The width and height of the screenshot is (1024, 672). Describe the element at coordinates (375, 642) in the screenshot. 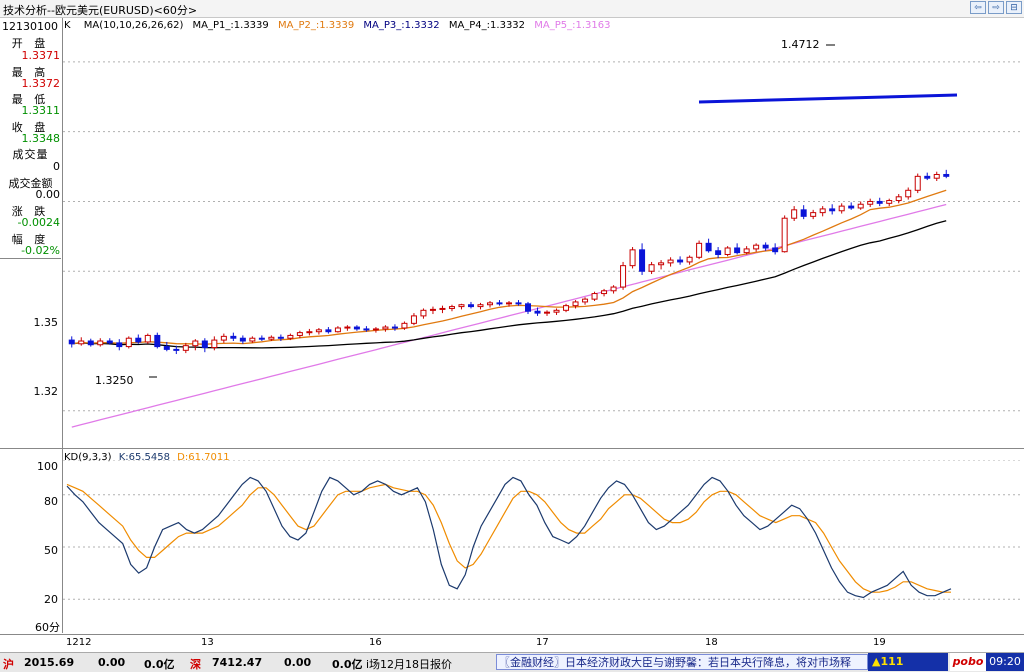

I see `x-label-16: 16` at that location.